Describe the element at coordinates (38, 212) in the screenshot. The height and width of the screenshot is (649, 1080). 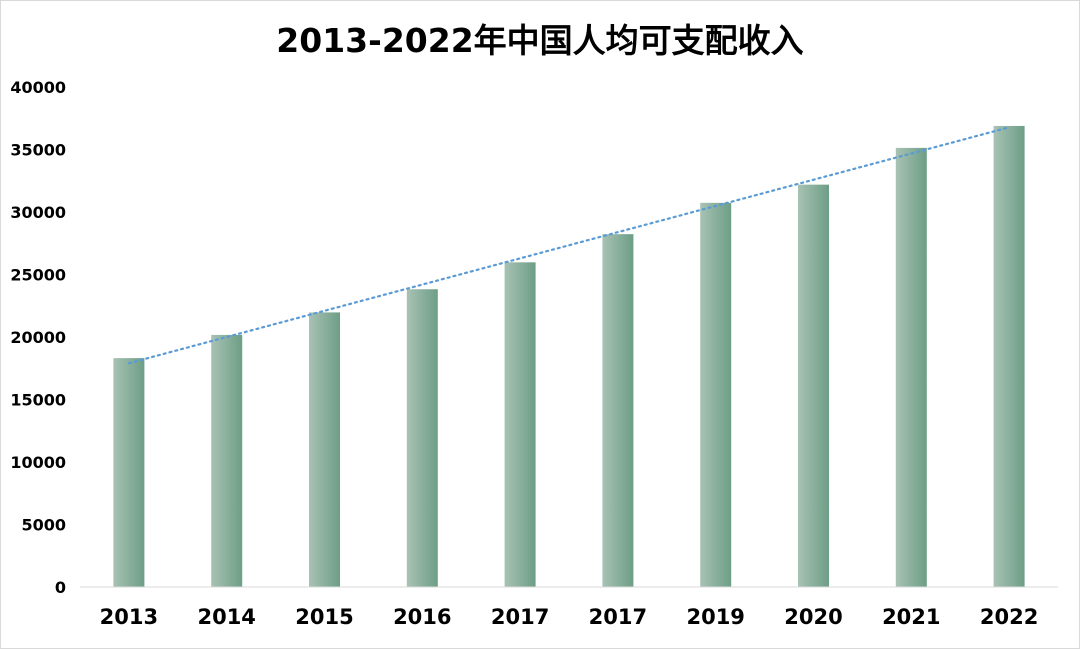
I see `y-tick-label: 30000` at that location.